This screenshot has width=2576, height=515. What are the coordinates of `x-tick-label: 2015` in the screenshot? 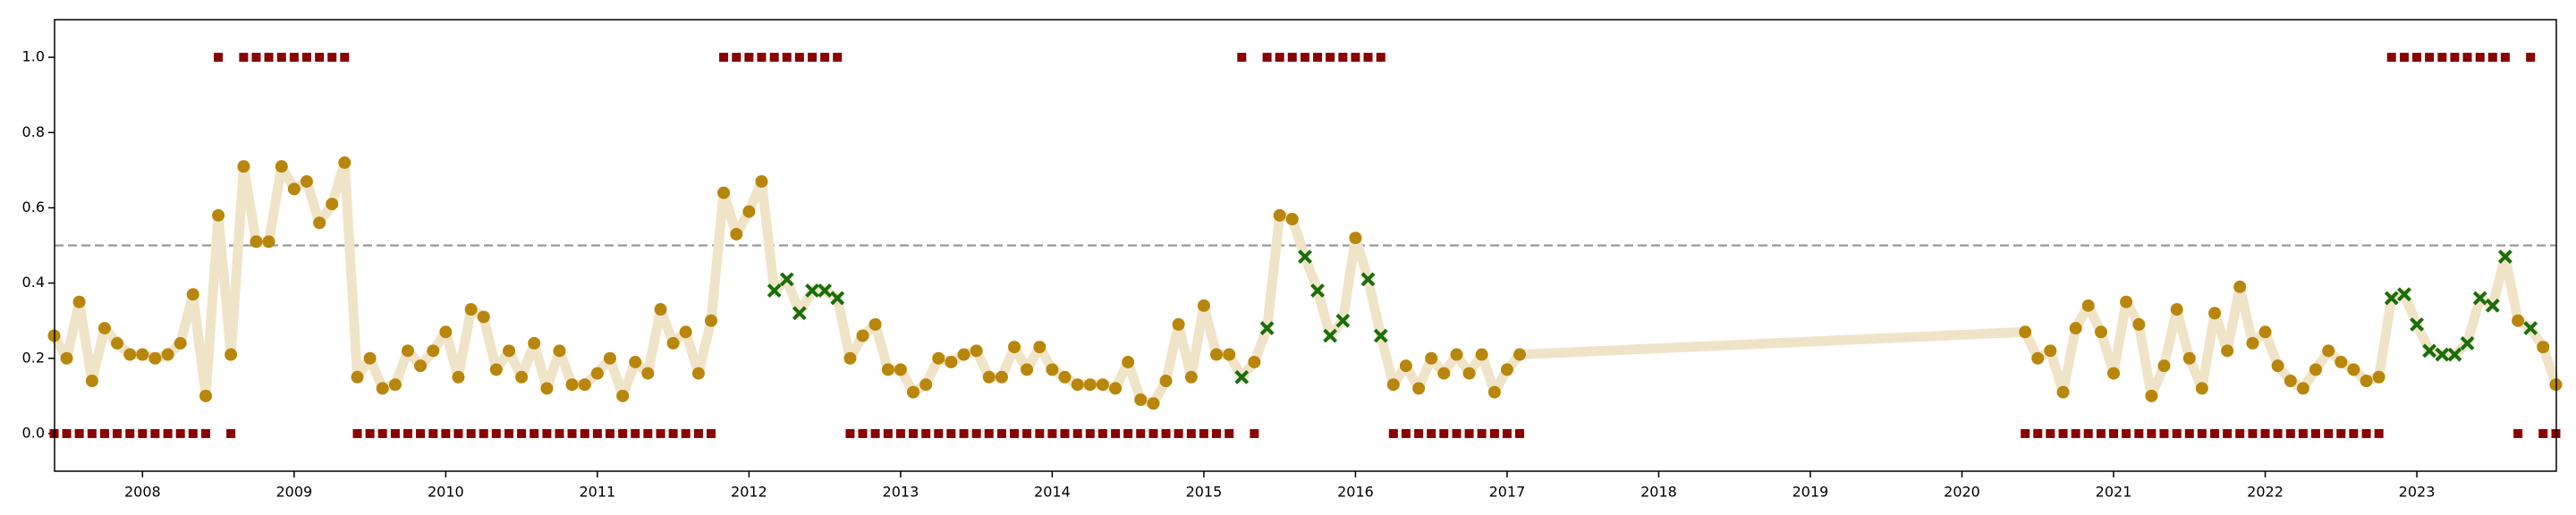 It's located at (1204, 492).